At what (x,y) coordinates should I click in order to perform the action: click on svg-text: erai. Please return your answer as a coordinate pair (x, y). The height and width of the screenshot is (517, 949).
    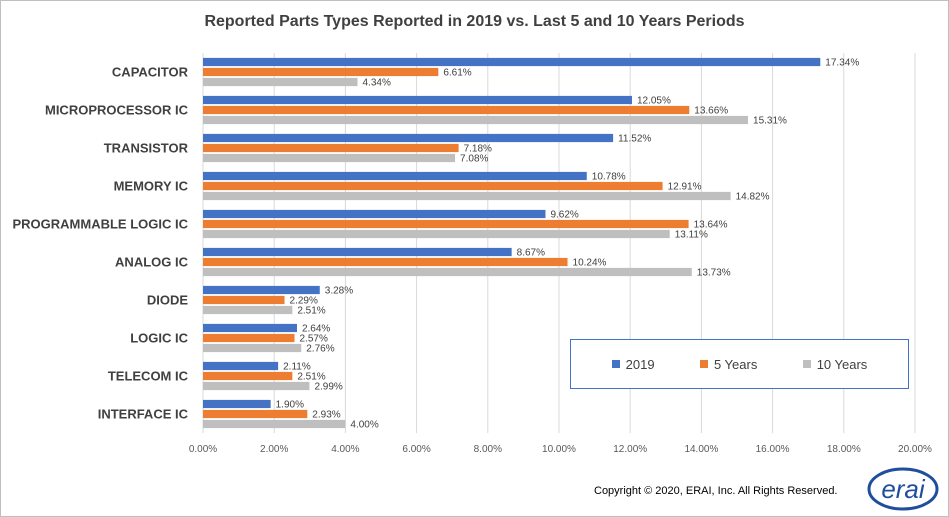
    Looking at the image, I should click on (903, 489).